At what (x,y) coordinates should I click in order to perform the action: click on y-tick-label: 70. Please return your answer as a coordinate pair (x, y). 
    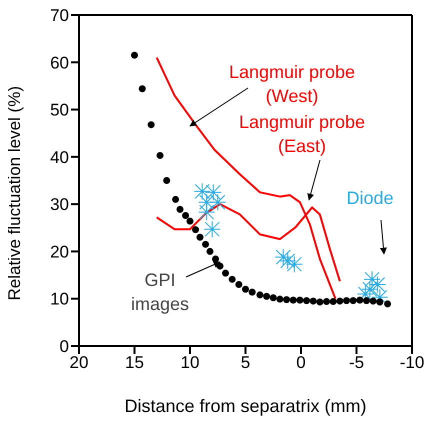
    Looking at the image, I should click on (59, 16).